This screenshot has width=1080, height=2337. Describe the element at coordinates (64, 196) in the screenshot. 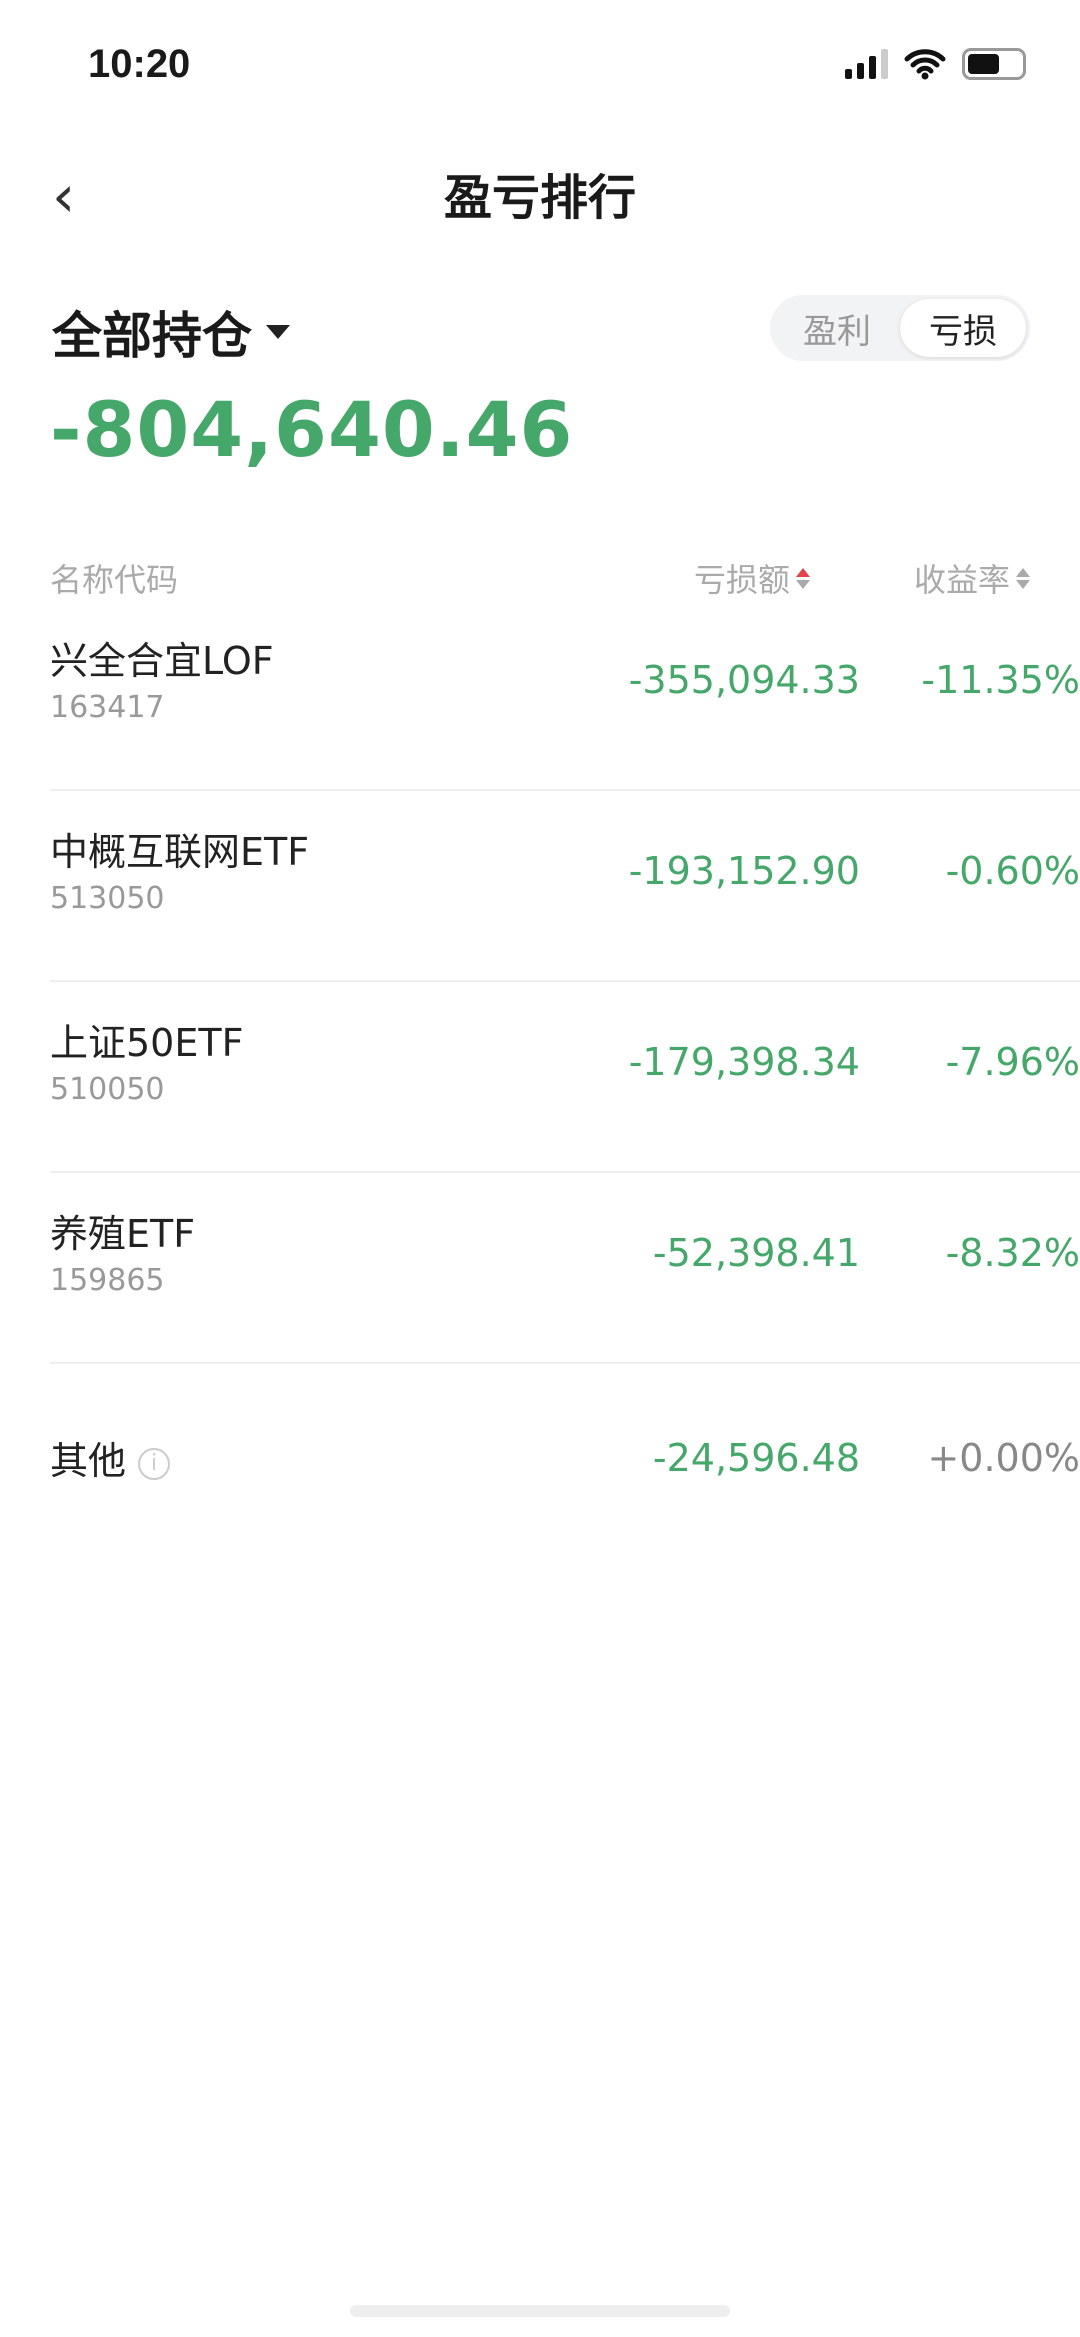

I see `back-button: ‹` at that location.